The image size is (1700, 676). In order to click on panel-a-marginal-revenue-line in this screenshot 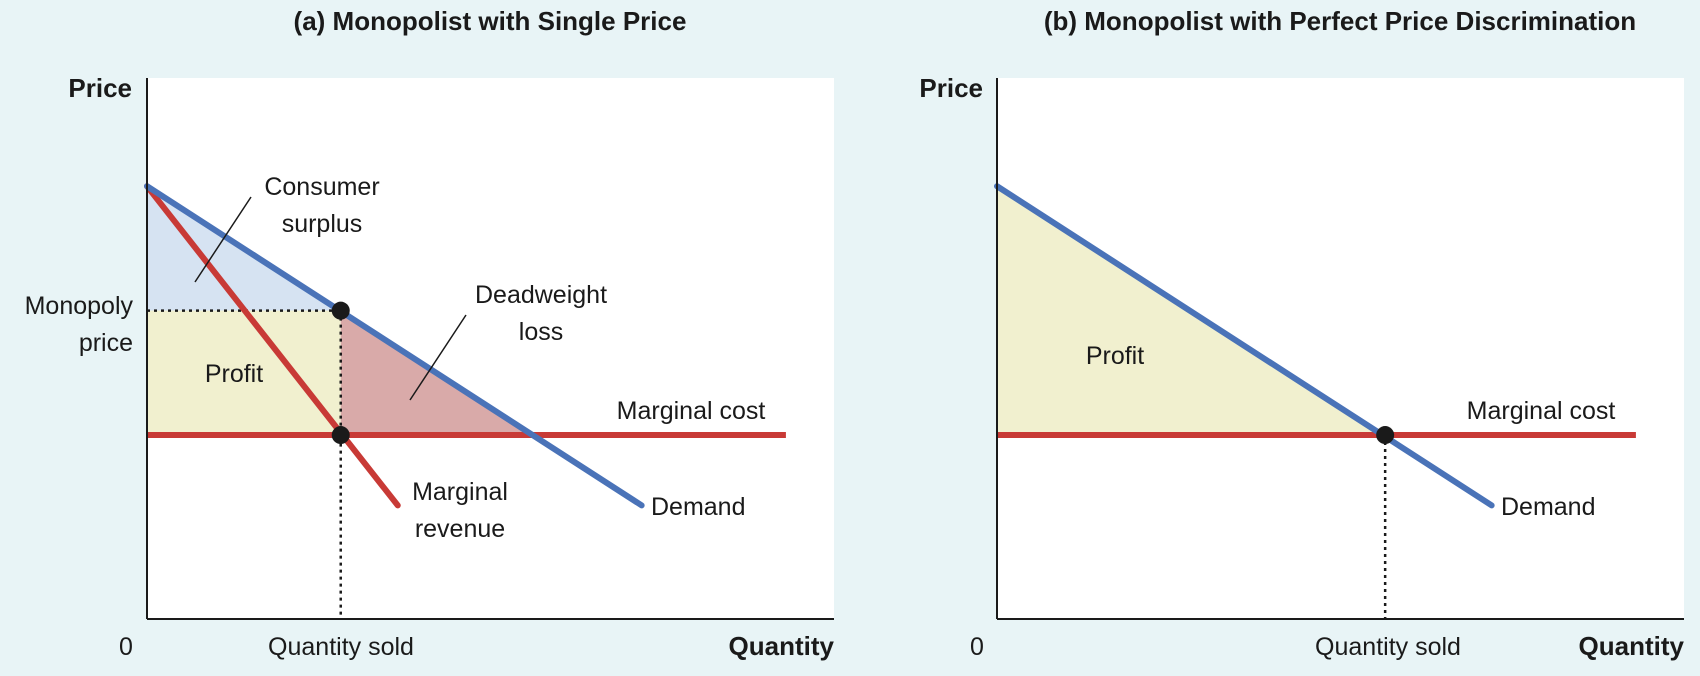, I will do `click(272, 346)`.